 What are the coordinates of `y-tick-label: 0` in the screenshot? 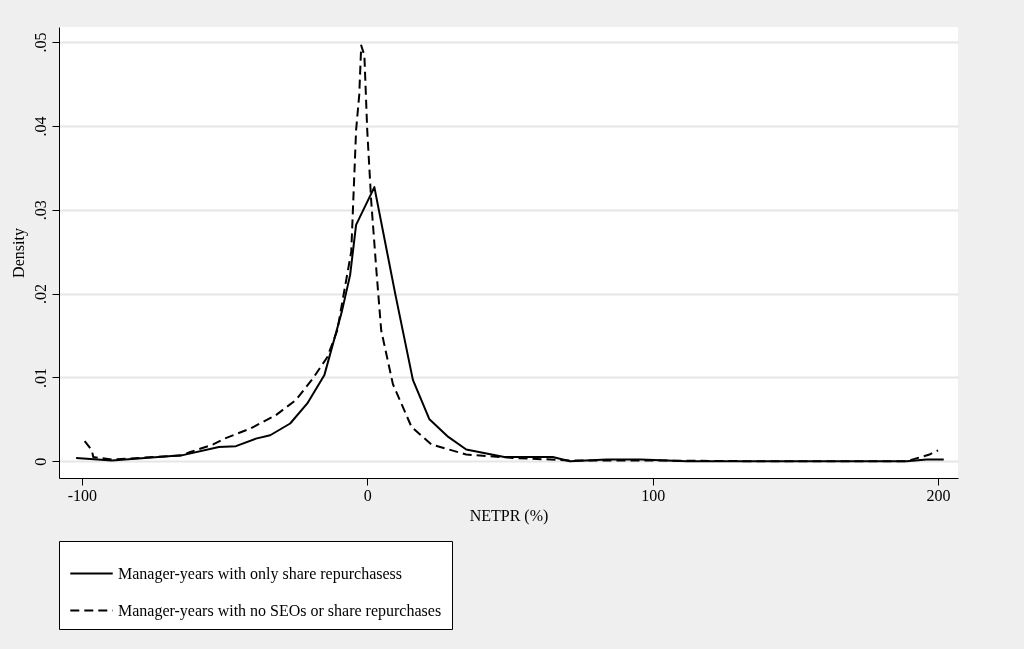 It's located at (40, 461).